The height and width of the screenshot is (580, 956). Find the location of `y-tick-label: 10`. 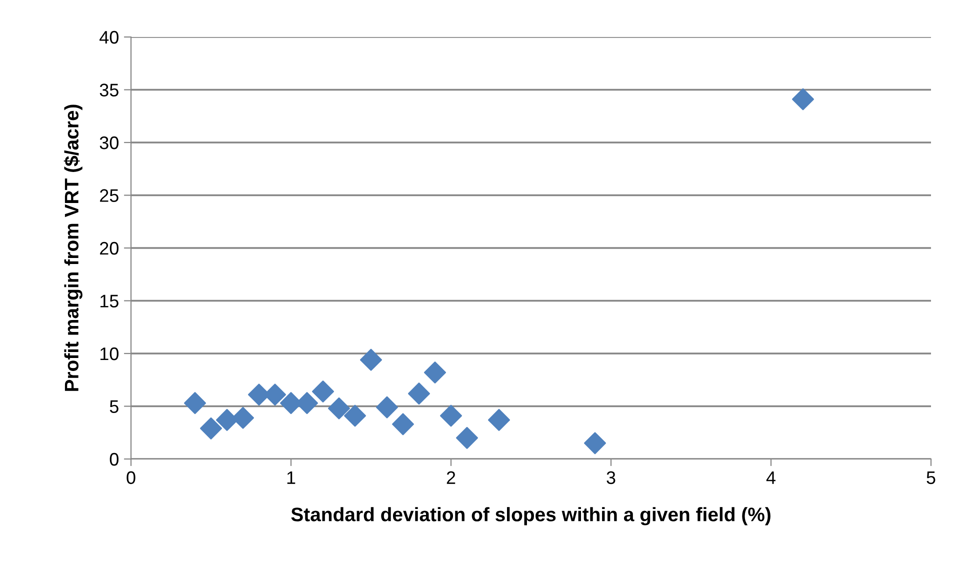

y-tick-label: 10 is located at coordinates (109, 353).